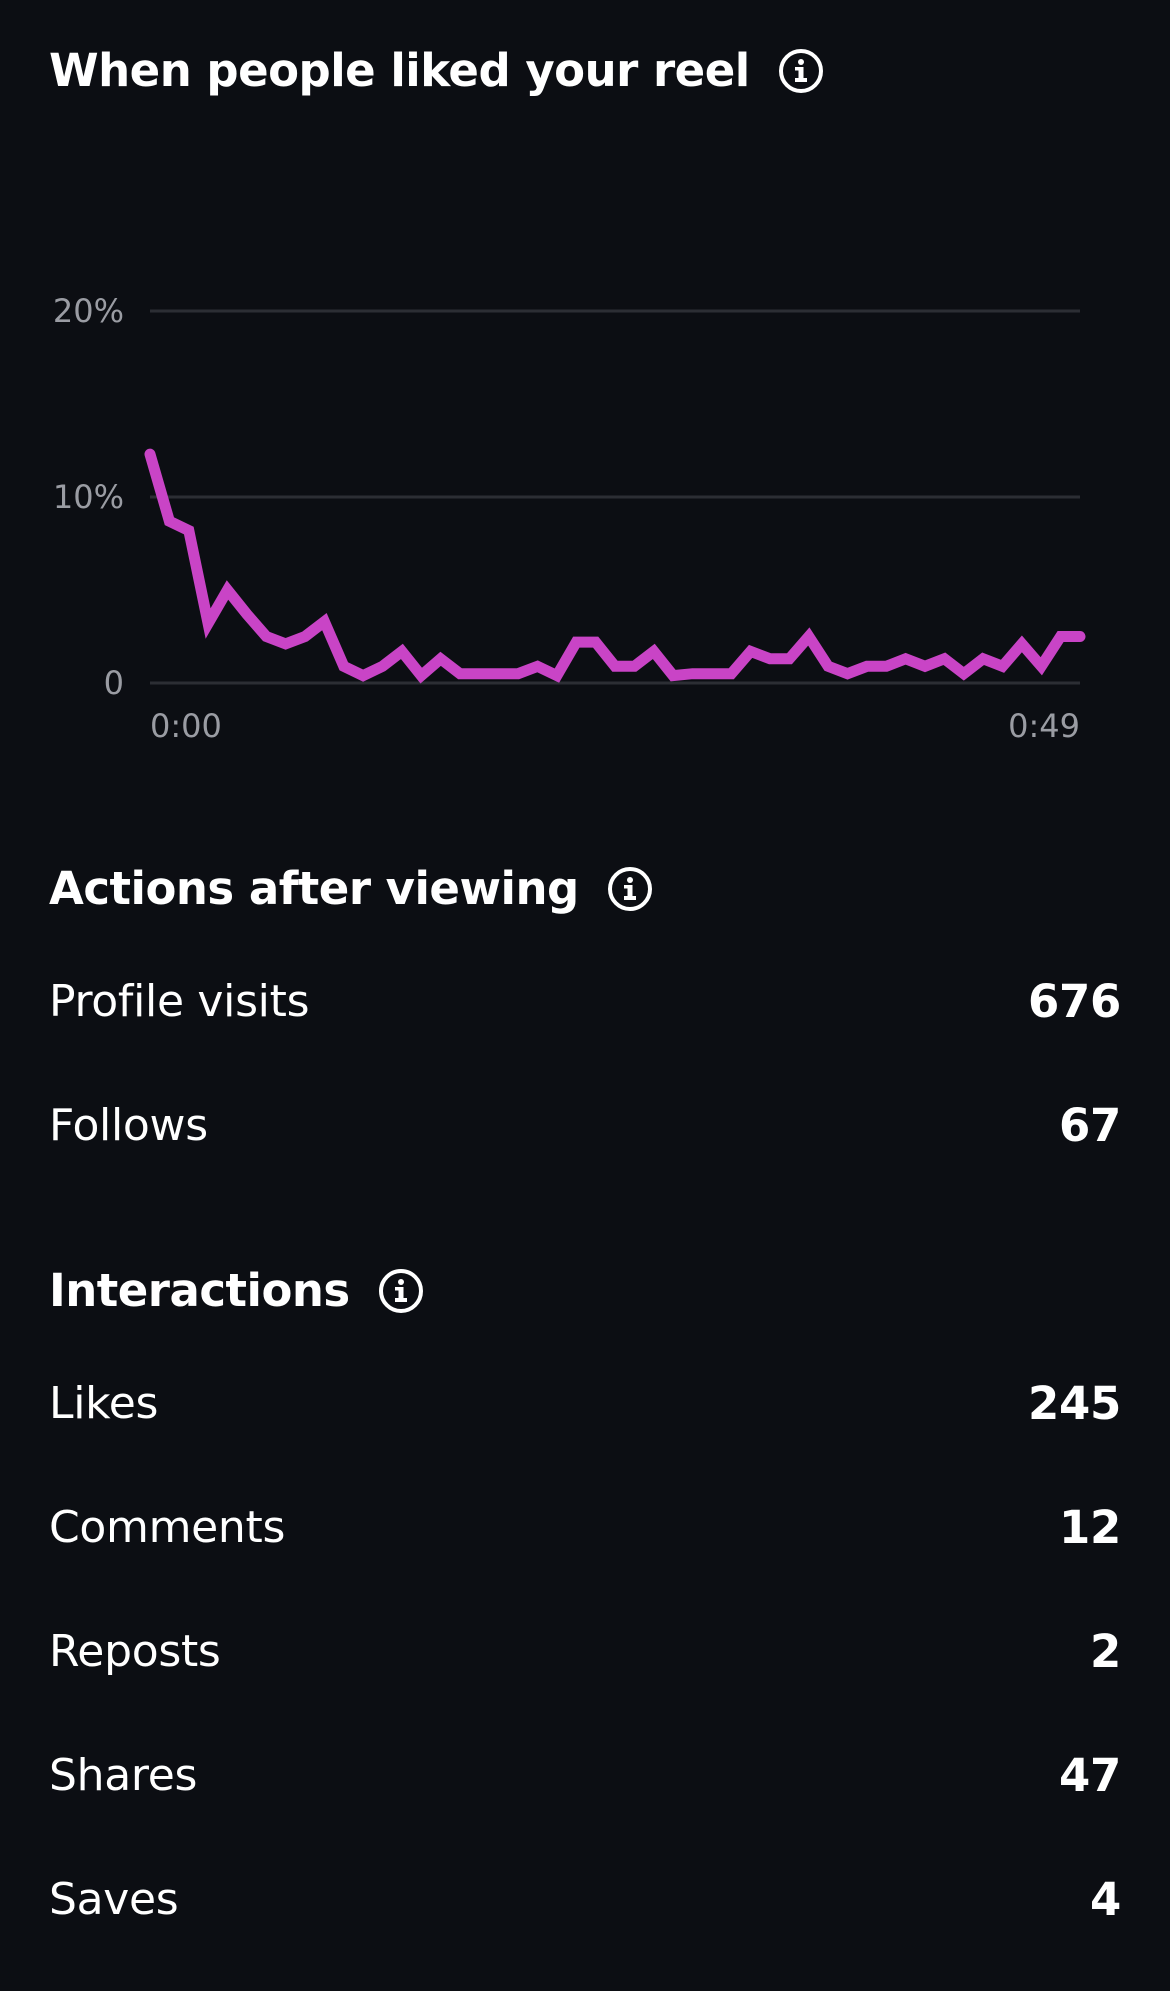 The width and height of the screenshot is (1170, 1991). What do you see at coordinates (1089, 1527) in the screenshot?
I see `stat-value: 12` at bounding box center [1089, 1527].